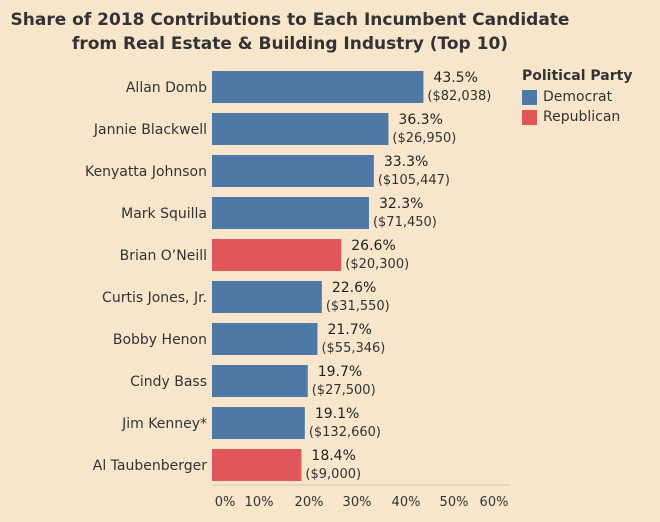  What do you see at coordinates (358, 306) in the screenshot?
I see `amount-label-5: ($31,550)` at bounding box center [358, 306].